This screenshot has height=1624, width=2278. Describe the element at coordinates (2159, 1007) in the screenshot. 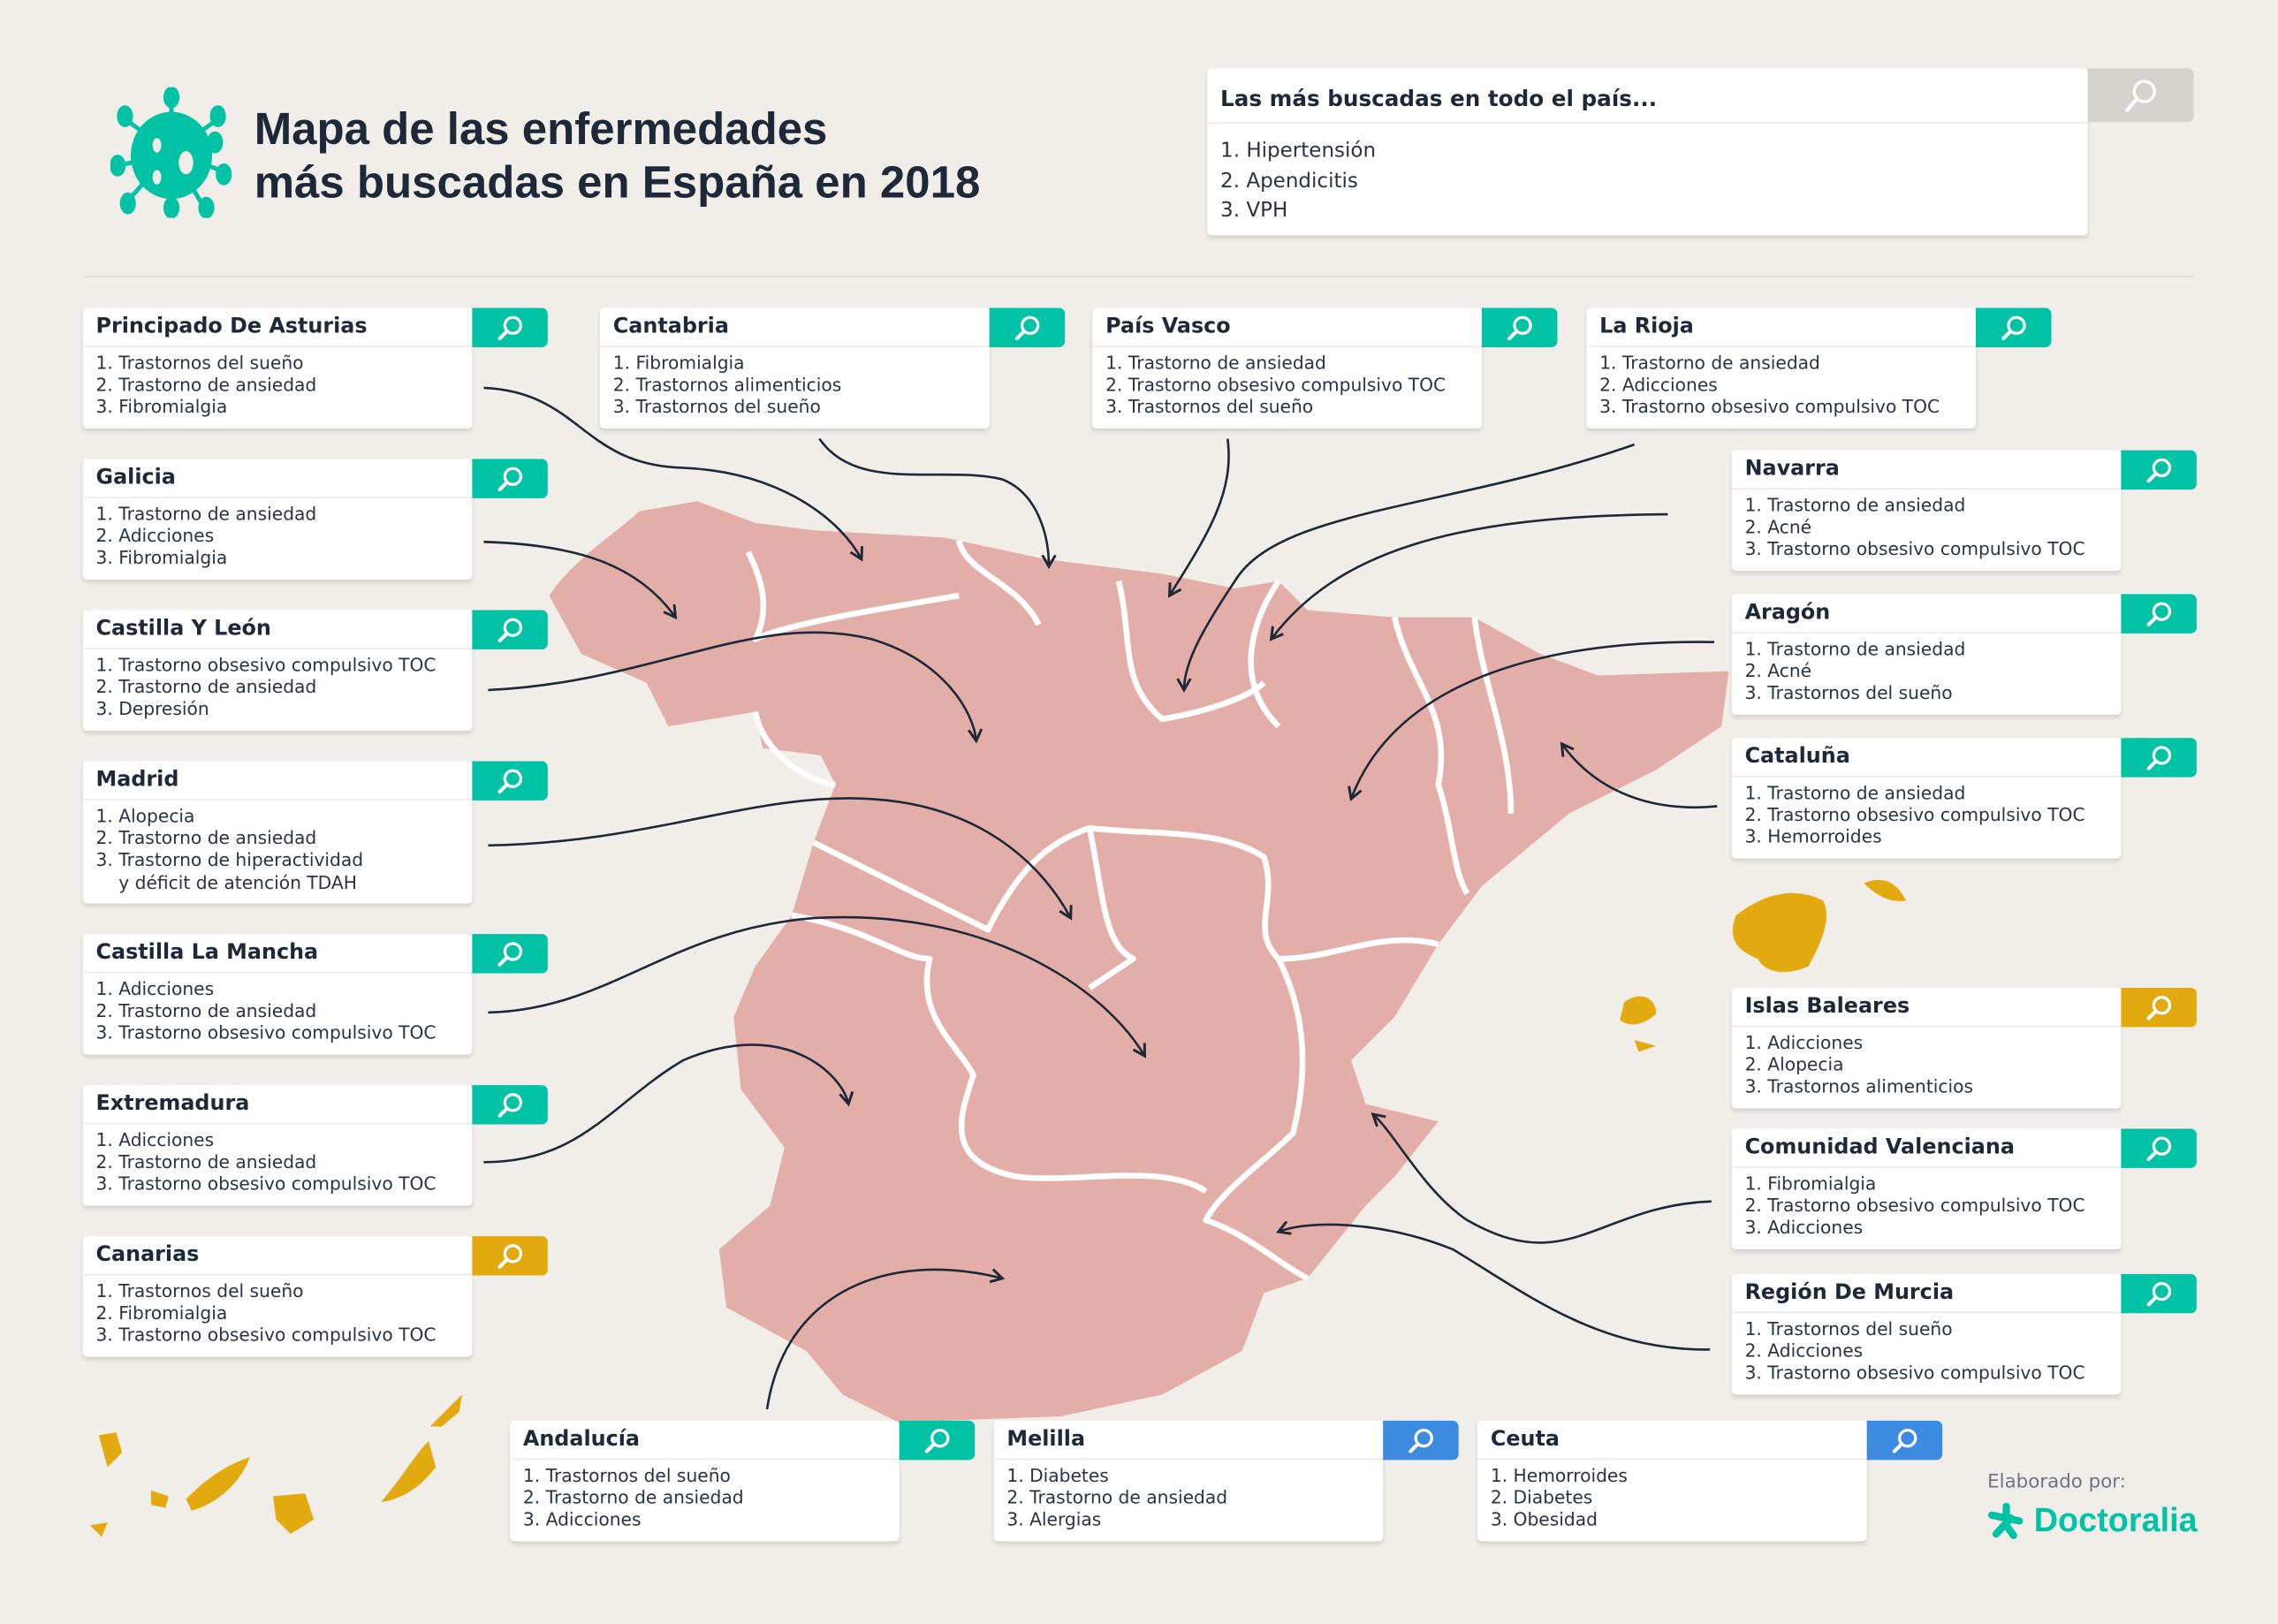

I see `search-button-islas-baleares` at that location.